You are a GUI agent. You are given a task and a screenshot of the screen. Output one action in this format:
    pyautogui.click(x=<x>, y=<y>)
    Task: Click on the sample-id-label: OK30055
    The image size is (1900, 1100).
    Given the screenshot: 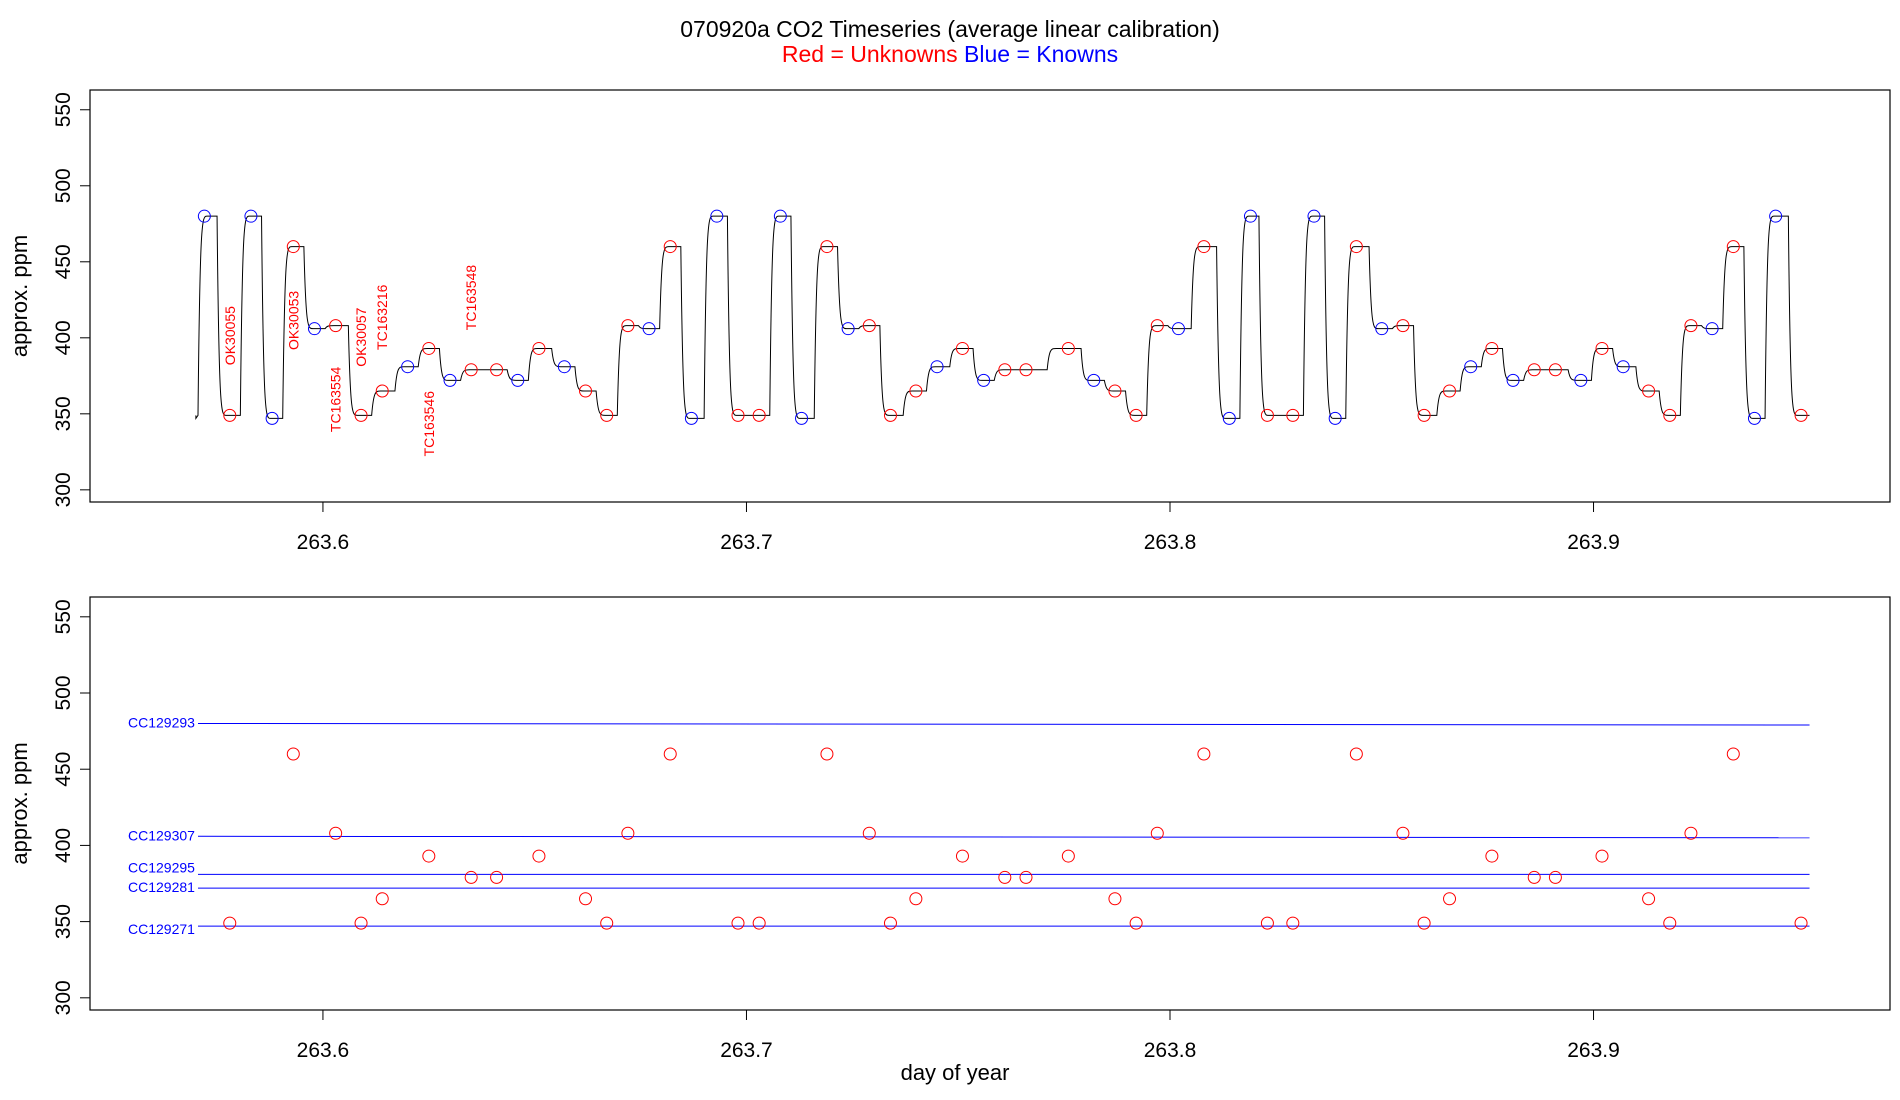 What is the action you would take?
    pyautogui.click(x=230, y=335)
    